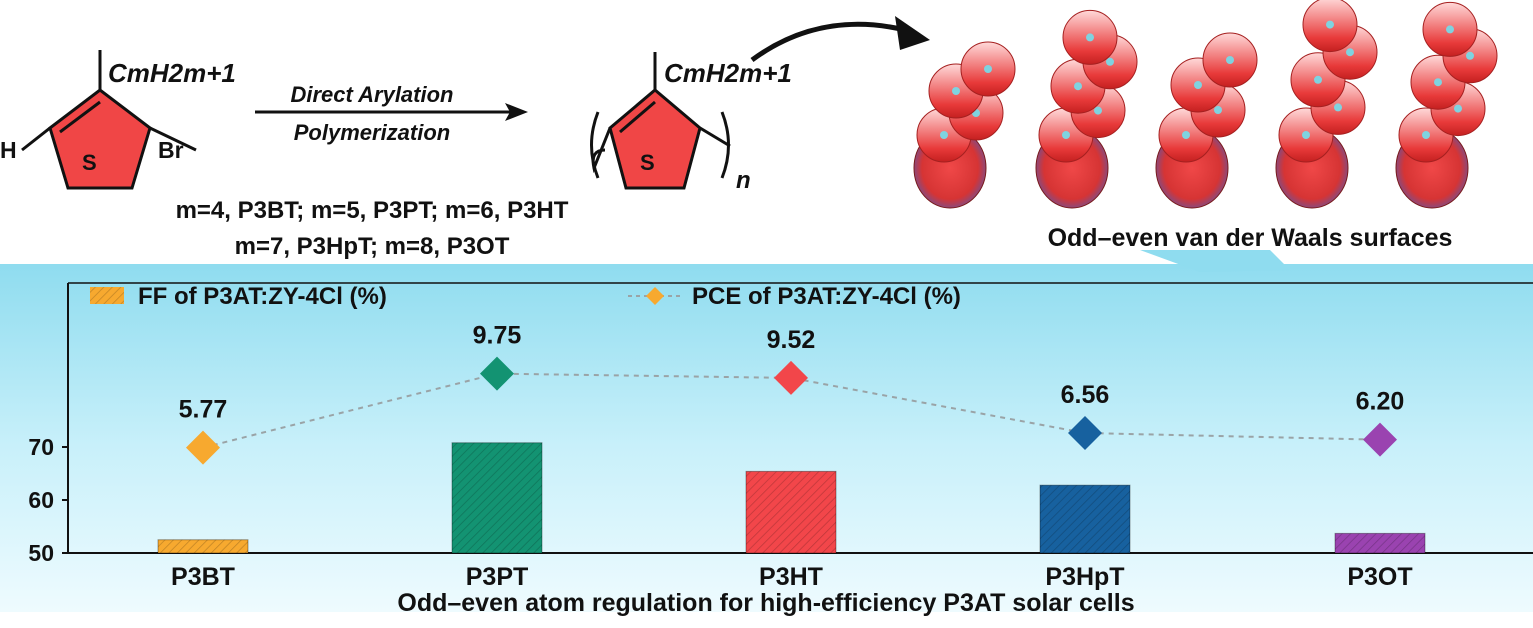 Image resolution: width=1533 pixels, height=628 pixels. Describe the element at coordinates (371, 94) in the screenshot. I see `arrow-top-label: Direct Arylation` at that location.